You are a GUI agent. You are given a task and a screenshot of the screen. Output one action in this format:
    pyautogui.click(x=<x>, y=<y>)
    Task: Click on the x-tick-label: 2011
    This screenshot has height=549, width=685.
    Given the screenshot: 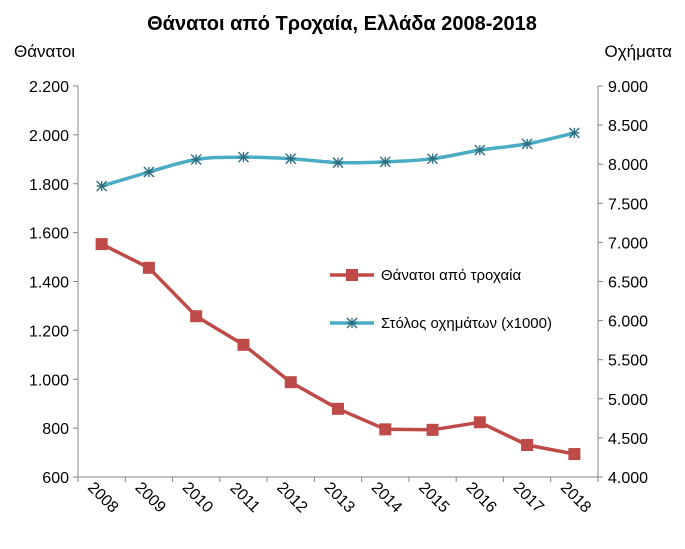 What is the action you would take?
    pyautogui.click(x=244, y=498)
    